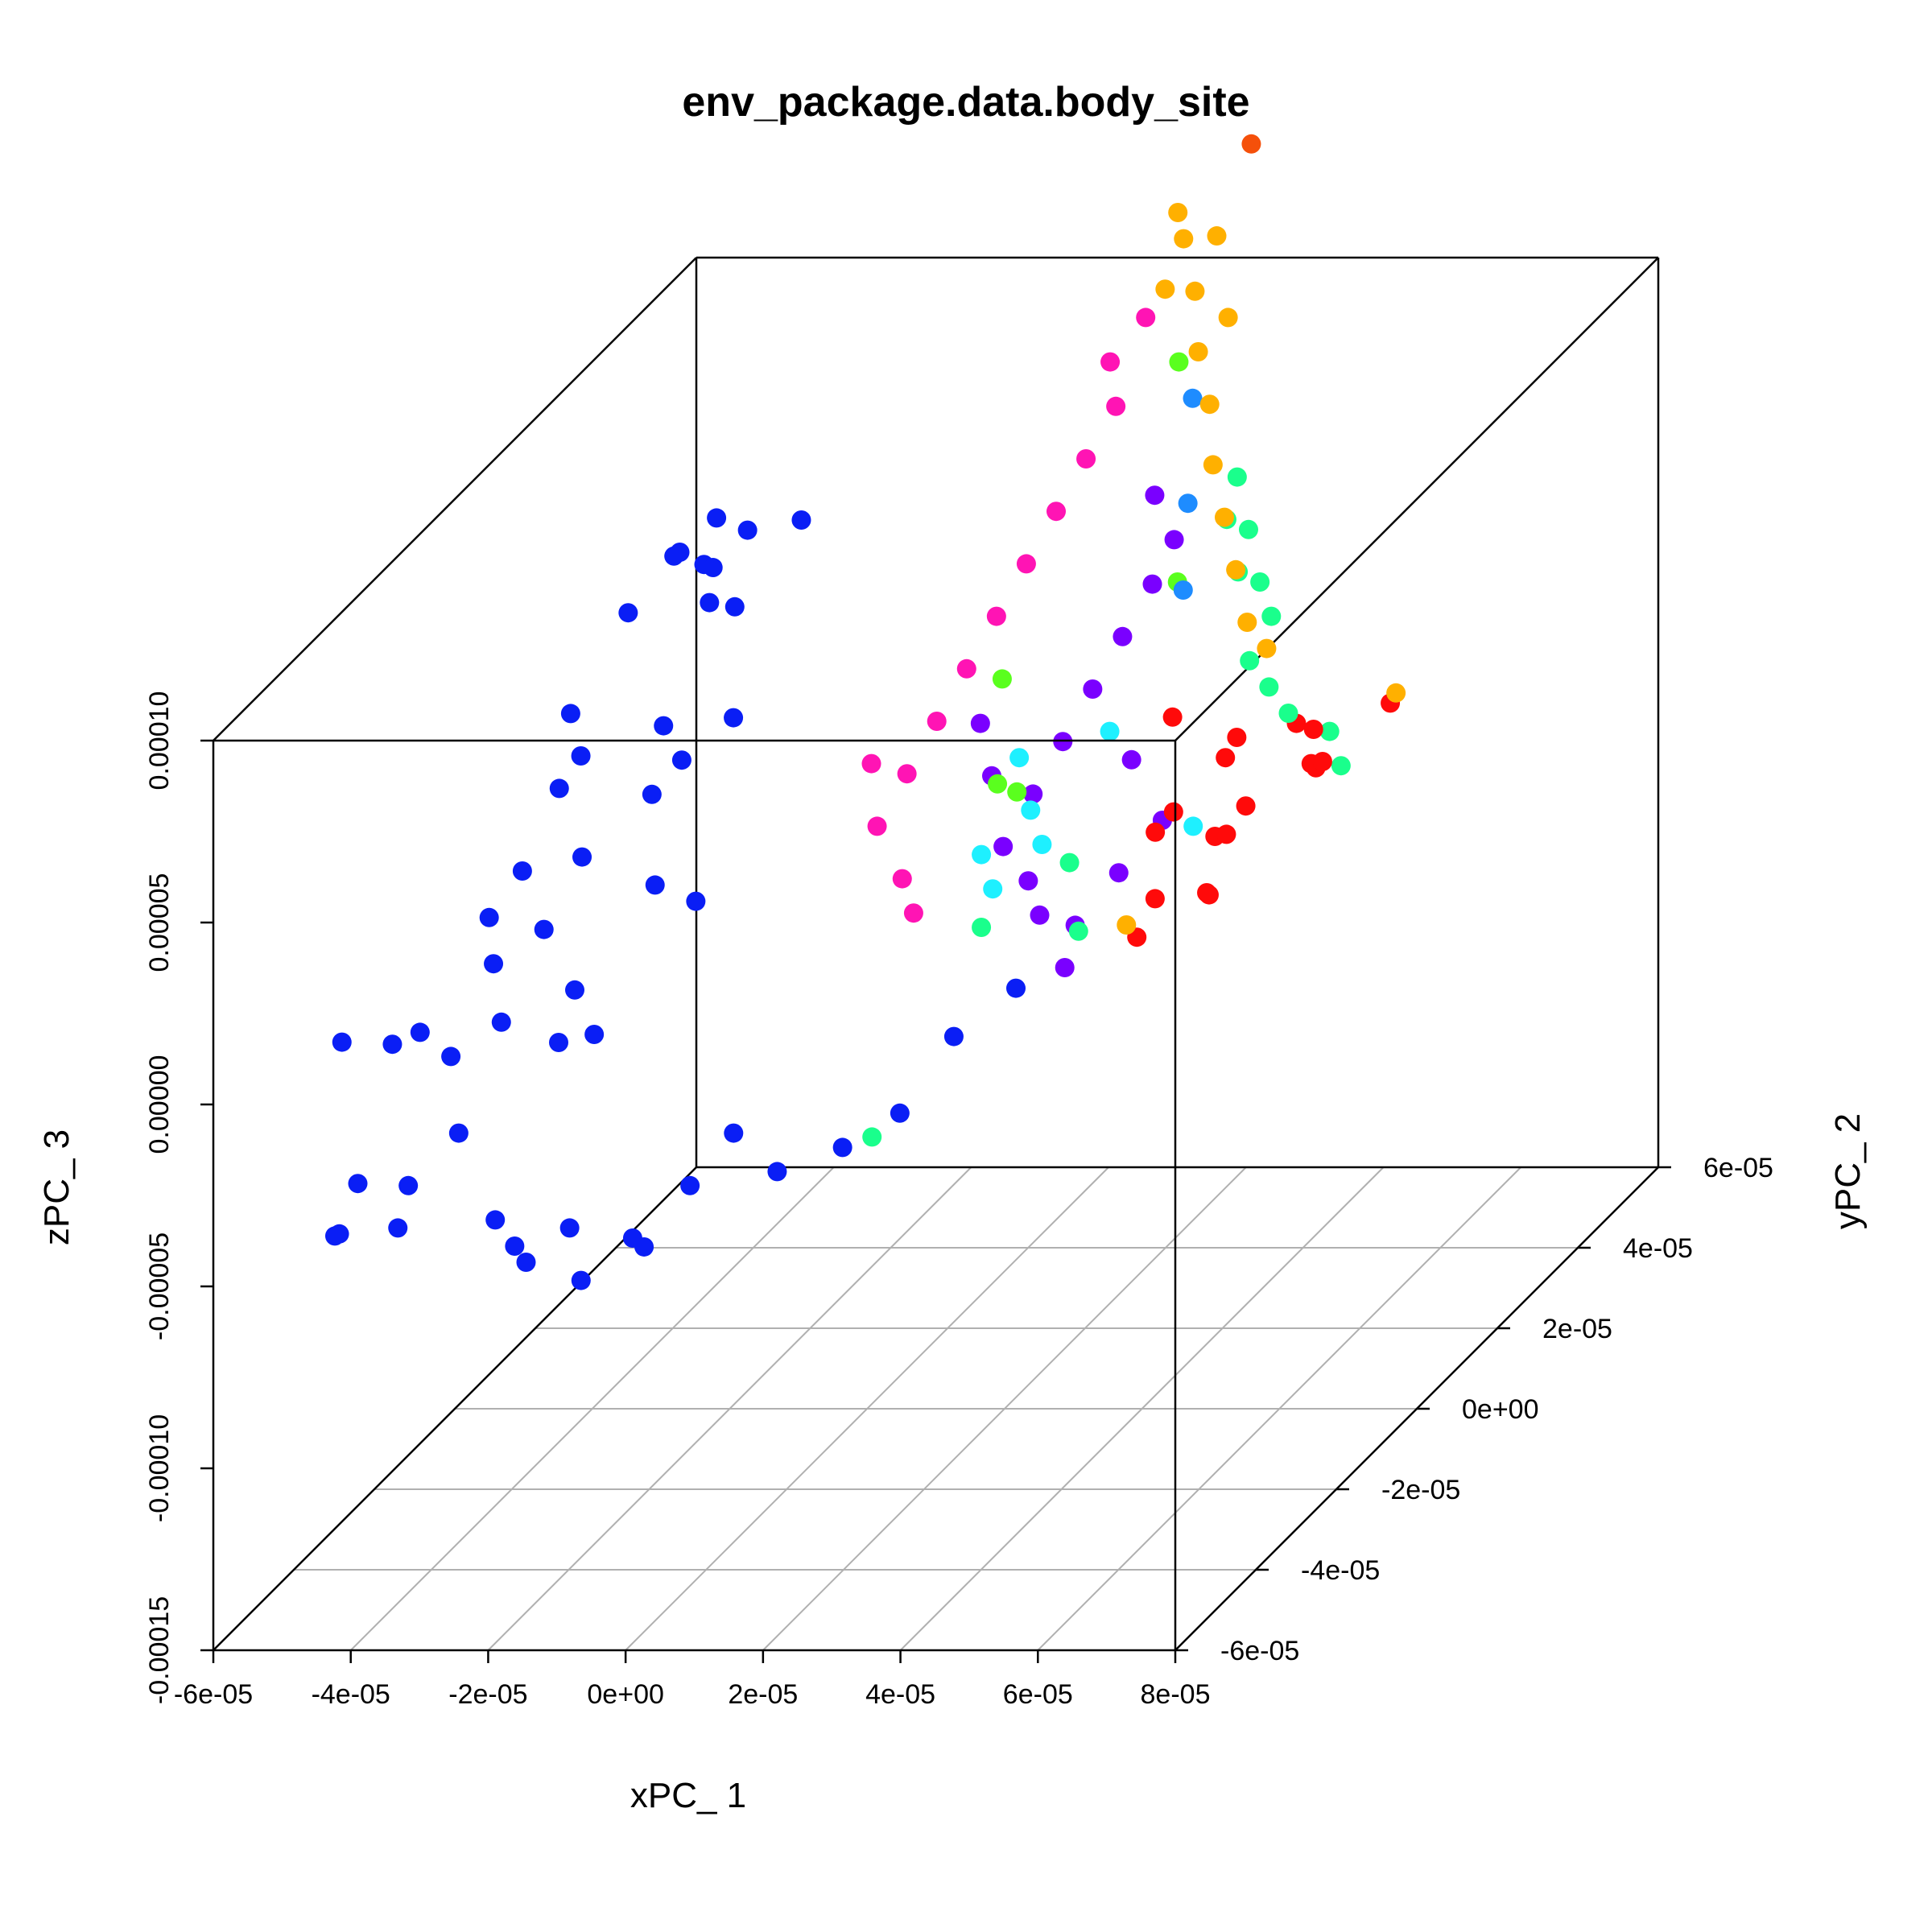  What do you see at coordinates (688, 1795) in the screenshot?
I see `x-axis-title: xPC_ 1` at bounding box center [688, 1795].